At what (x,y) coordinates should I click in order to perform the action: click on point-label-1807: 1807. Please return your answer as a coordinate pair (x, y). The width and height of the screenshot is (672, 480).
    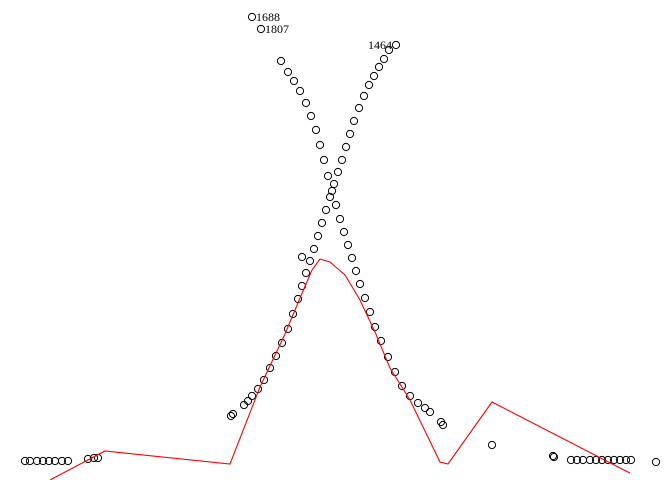
    Looking at the image, I should click on (277, 29).